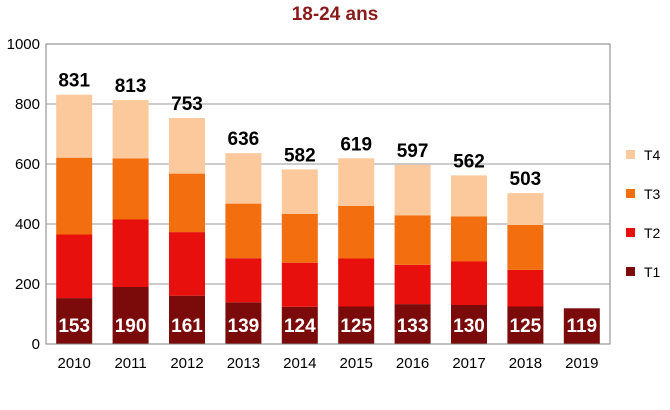 The width and height of the screenshot is (670, 410). What do you see at coordinates (300, 155) in the screenshot?
I see `data-label-total: 582` at bounding box center [300, 155].